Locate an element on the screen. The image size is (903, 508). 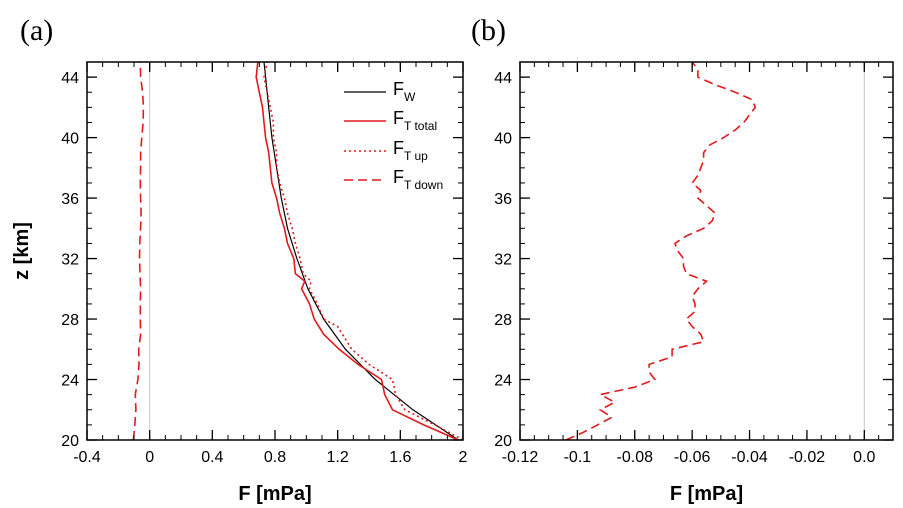
legend-label-subscript: T up is located at coordinates (416, 156).